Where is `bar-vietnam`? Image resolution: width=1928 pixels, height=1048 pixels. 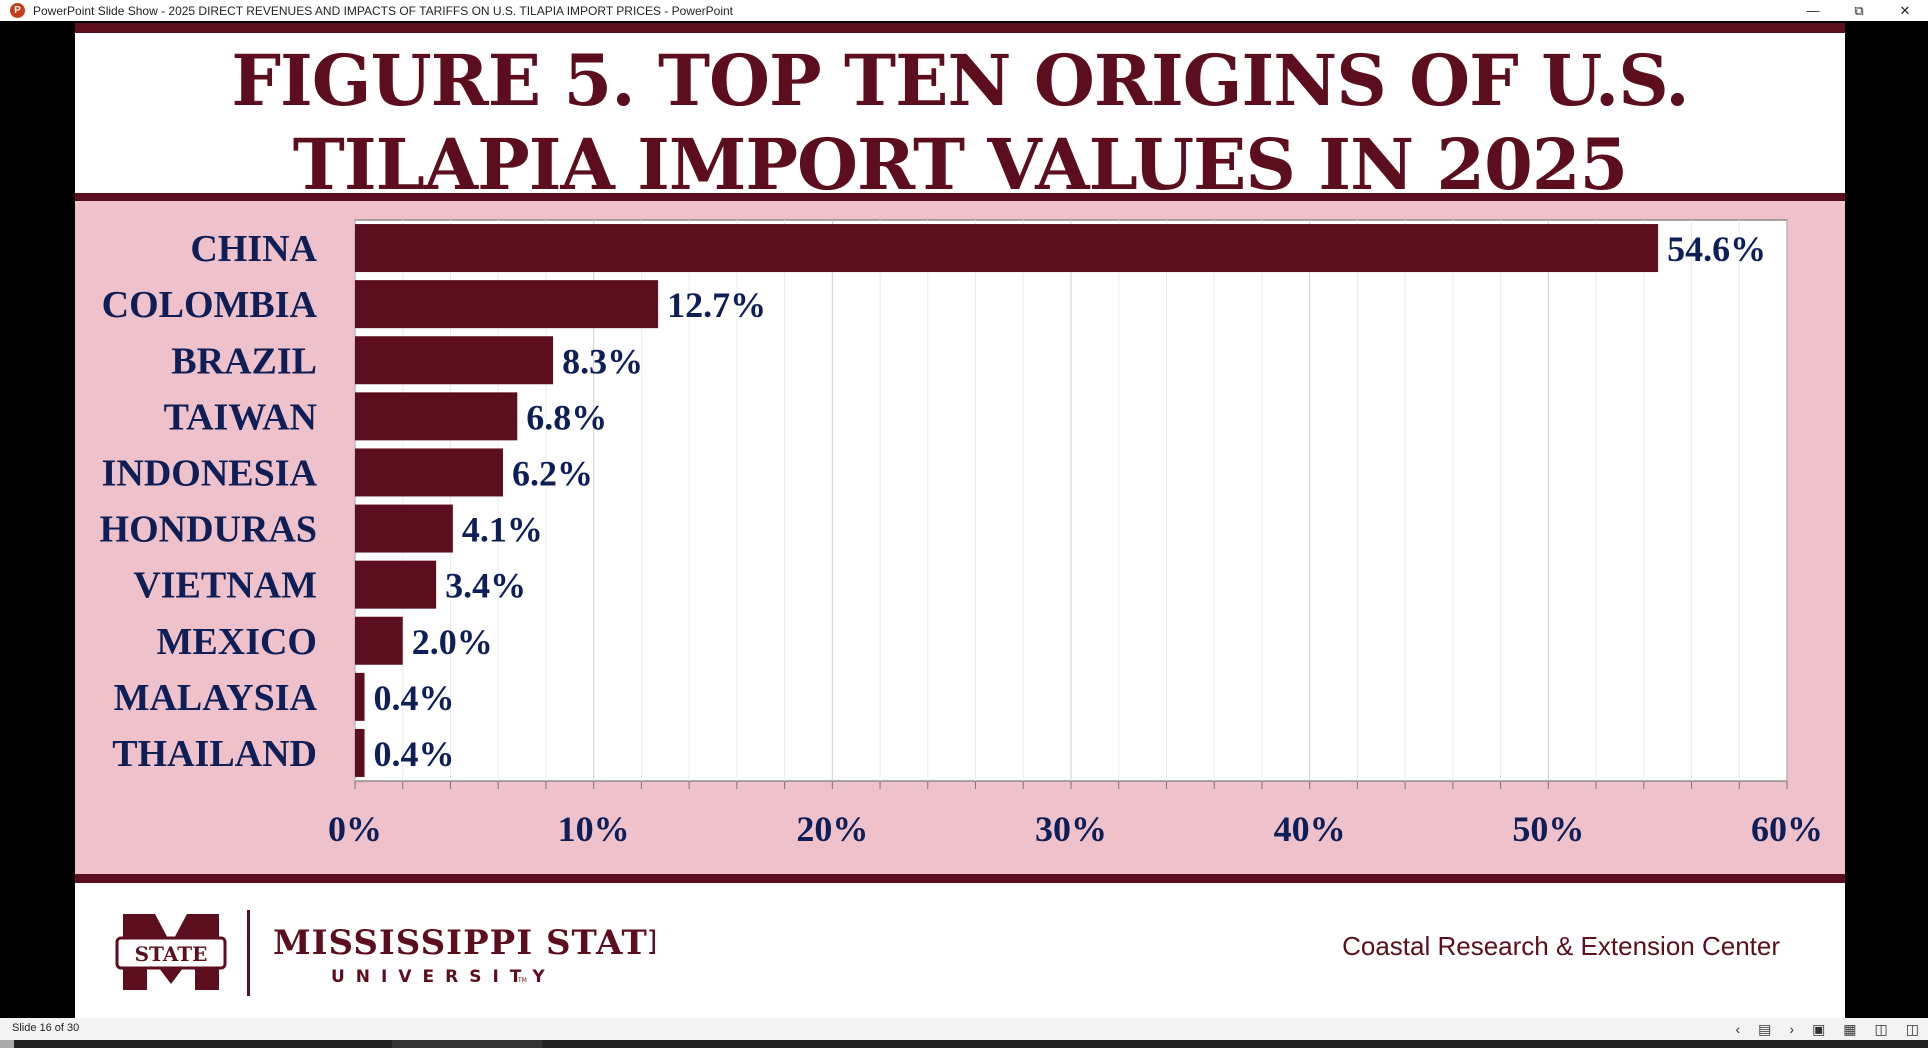
bar-vietnam is located at coordinates (396, 584).